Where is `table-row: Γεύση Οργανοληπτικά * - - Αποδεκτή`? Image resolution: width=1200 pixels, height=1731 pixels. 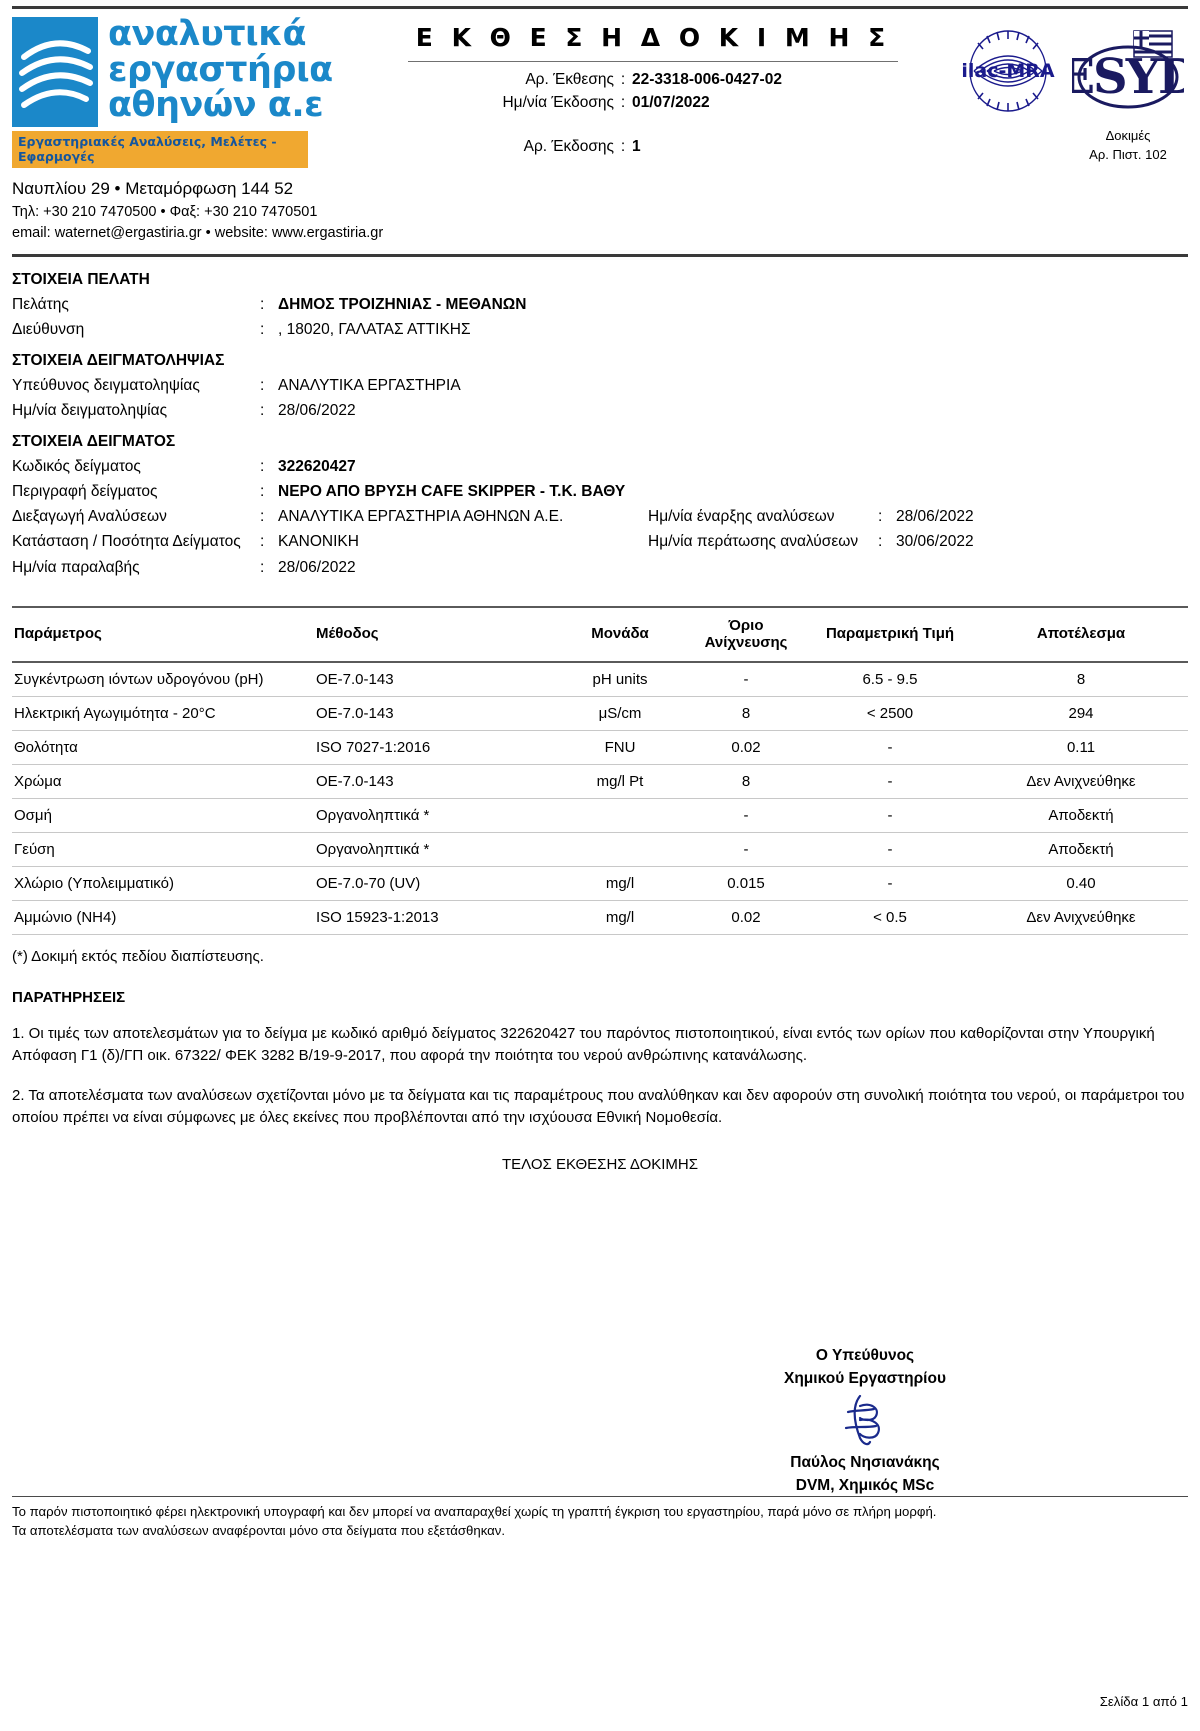
table-row: Γεύση Οργανοληπτικά * - - Αποδεκτή is located at coordinates (600, 849).